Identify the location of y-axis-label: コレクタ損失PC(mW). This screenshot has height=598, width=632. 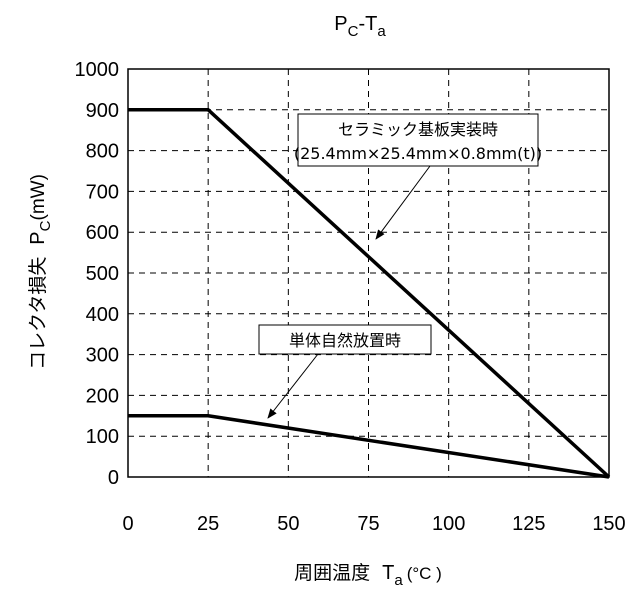
(40, 272).